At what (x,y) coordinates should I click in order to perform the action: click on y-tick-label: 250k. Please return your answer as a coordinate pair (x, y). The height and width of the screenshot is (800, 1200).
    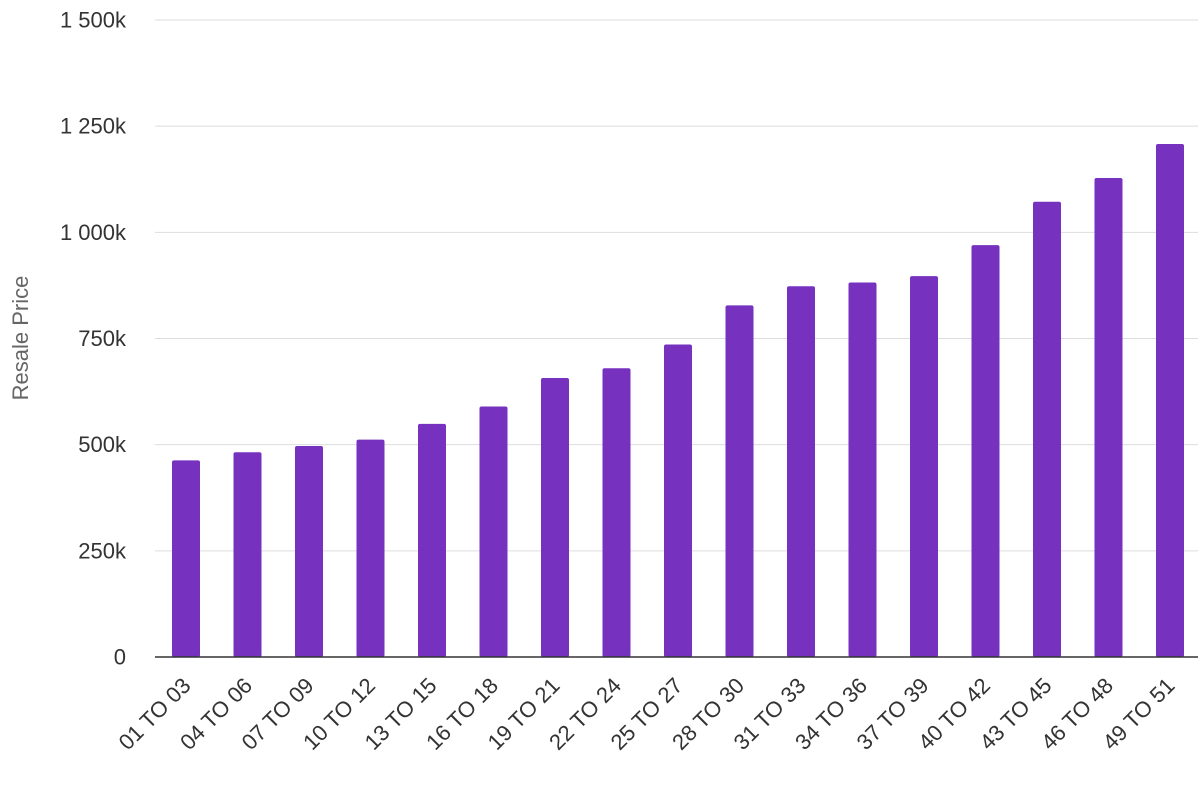
    Looking at the image, I should click on (102, 550).